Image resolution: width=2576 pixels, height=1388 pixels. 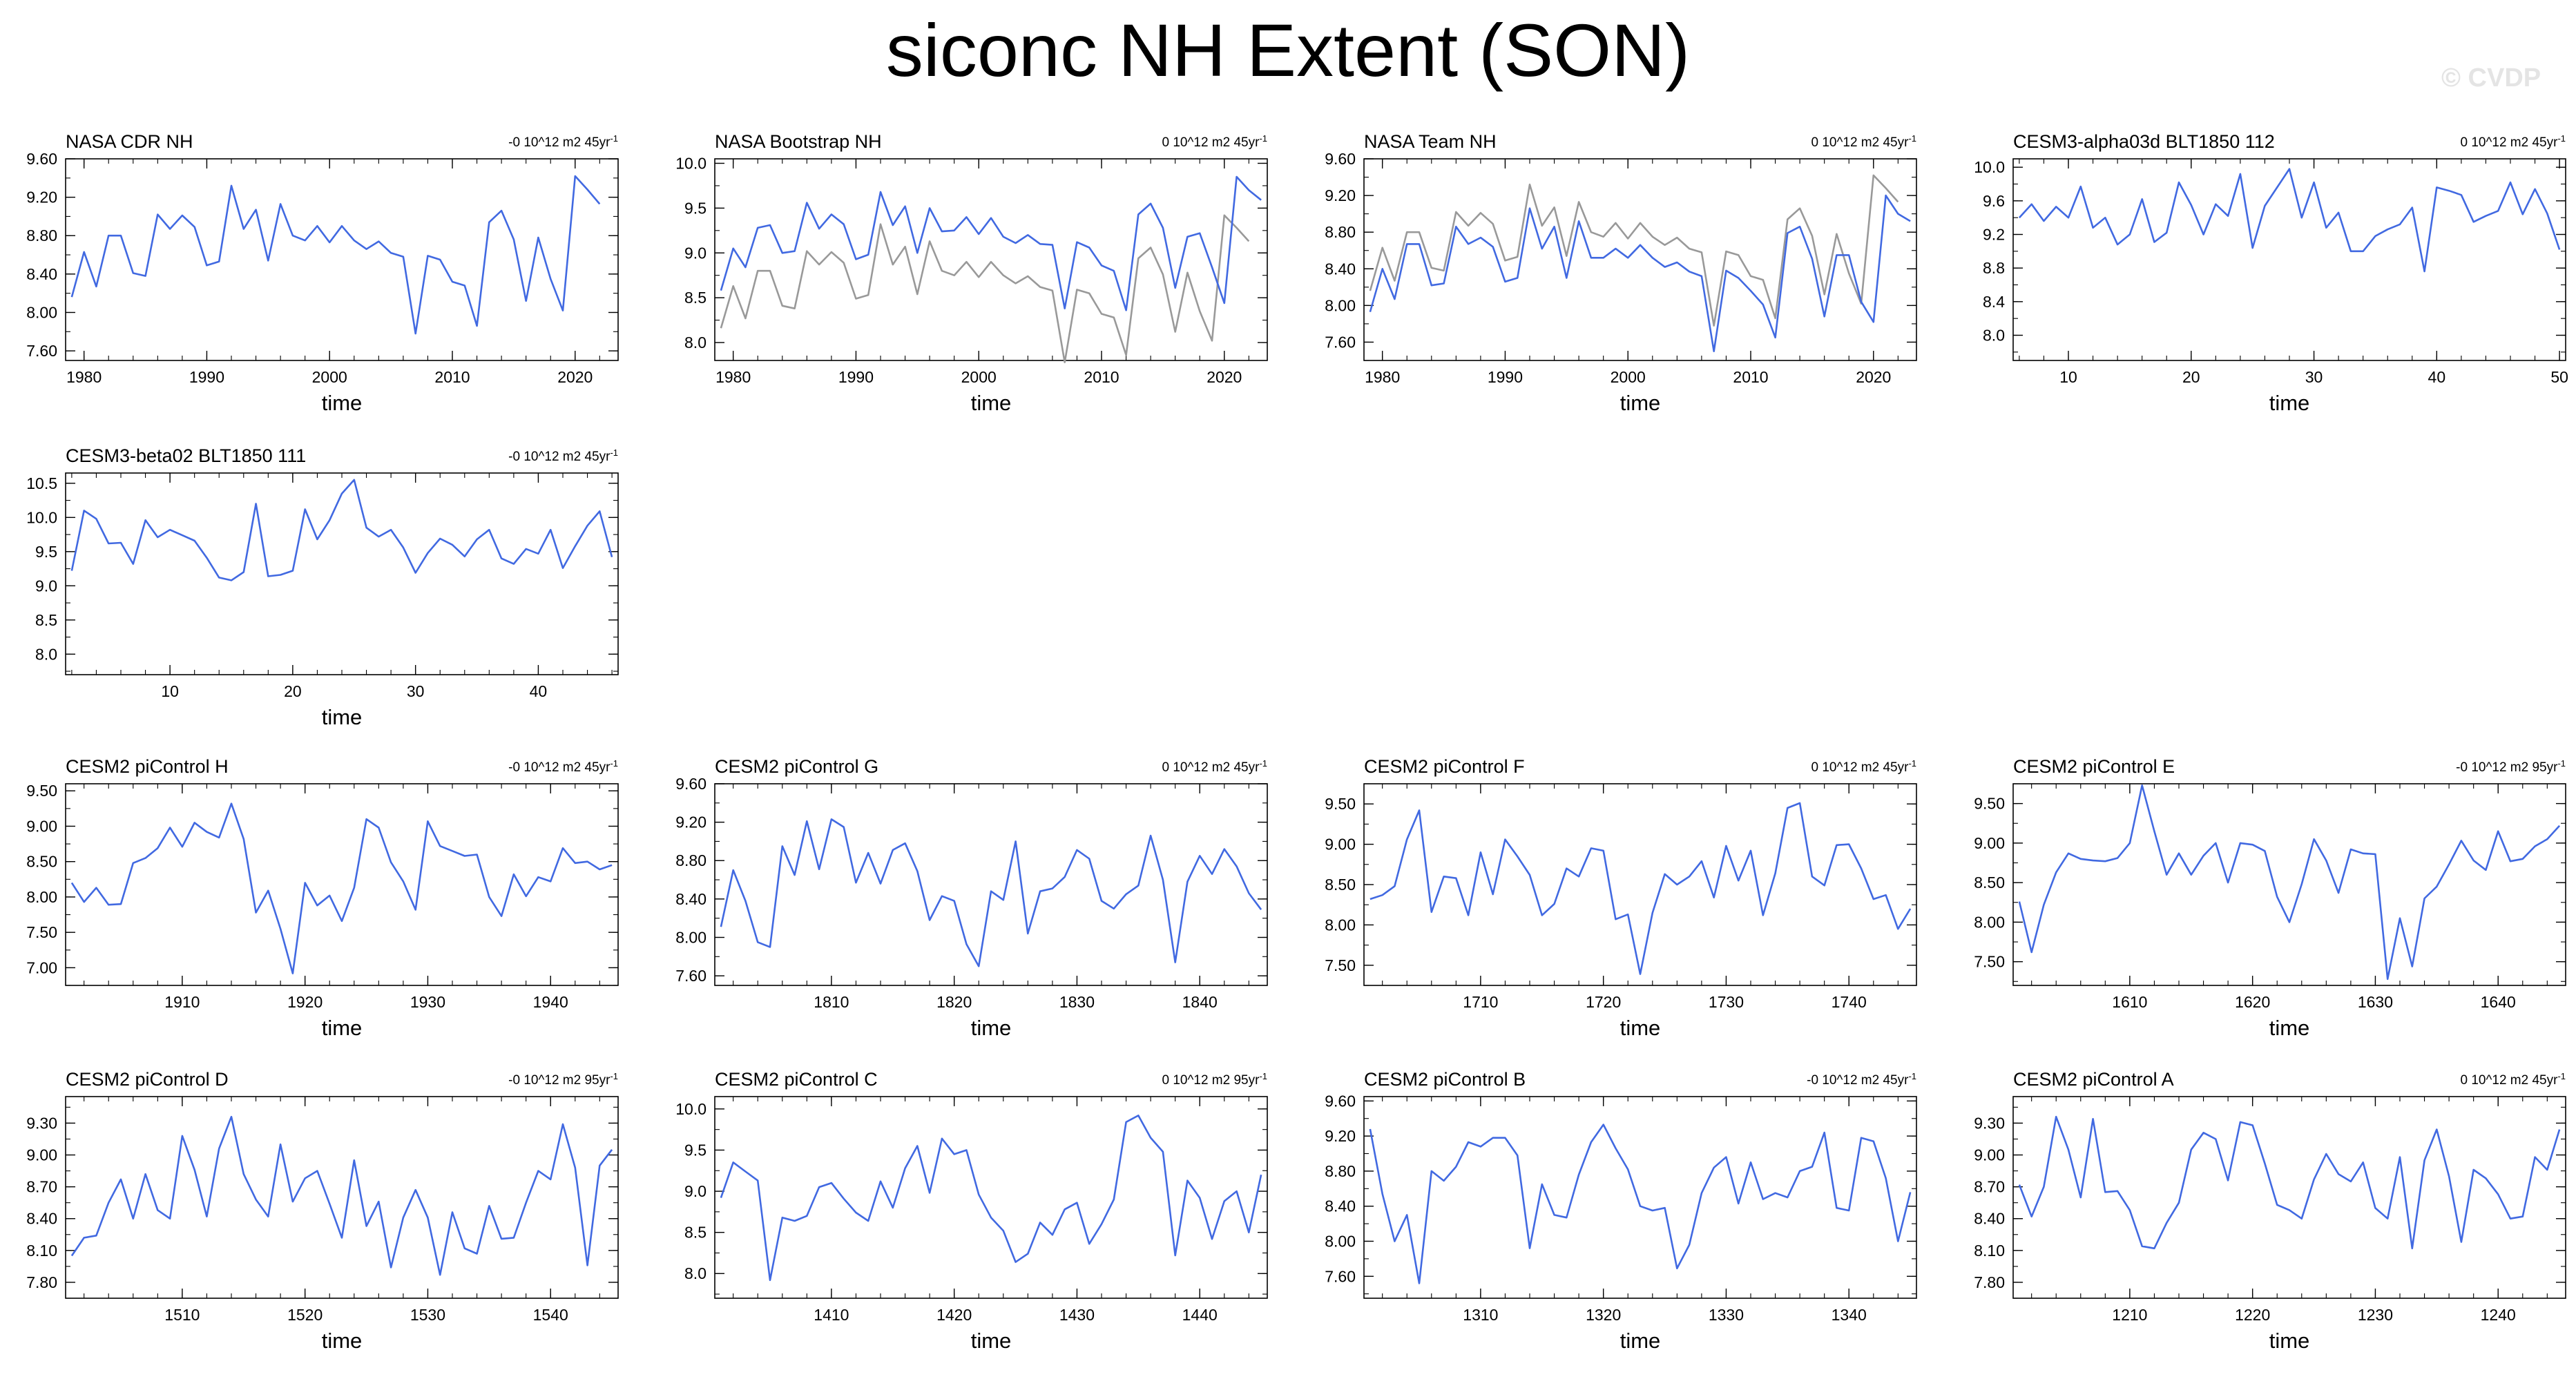 What do you see at coordinates (796, 1079) in the screenshot?
I see `panel-title: CESM2 piControl C` at bounding box center [796, 1079].